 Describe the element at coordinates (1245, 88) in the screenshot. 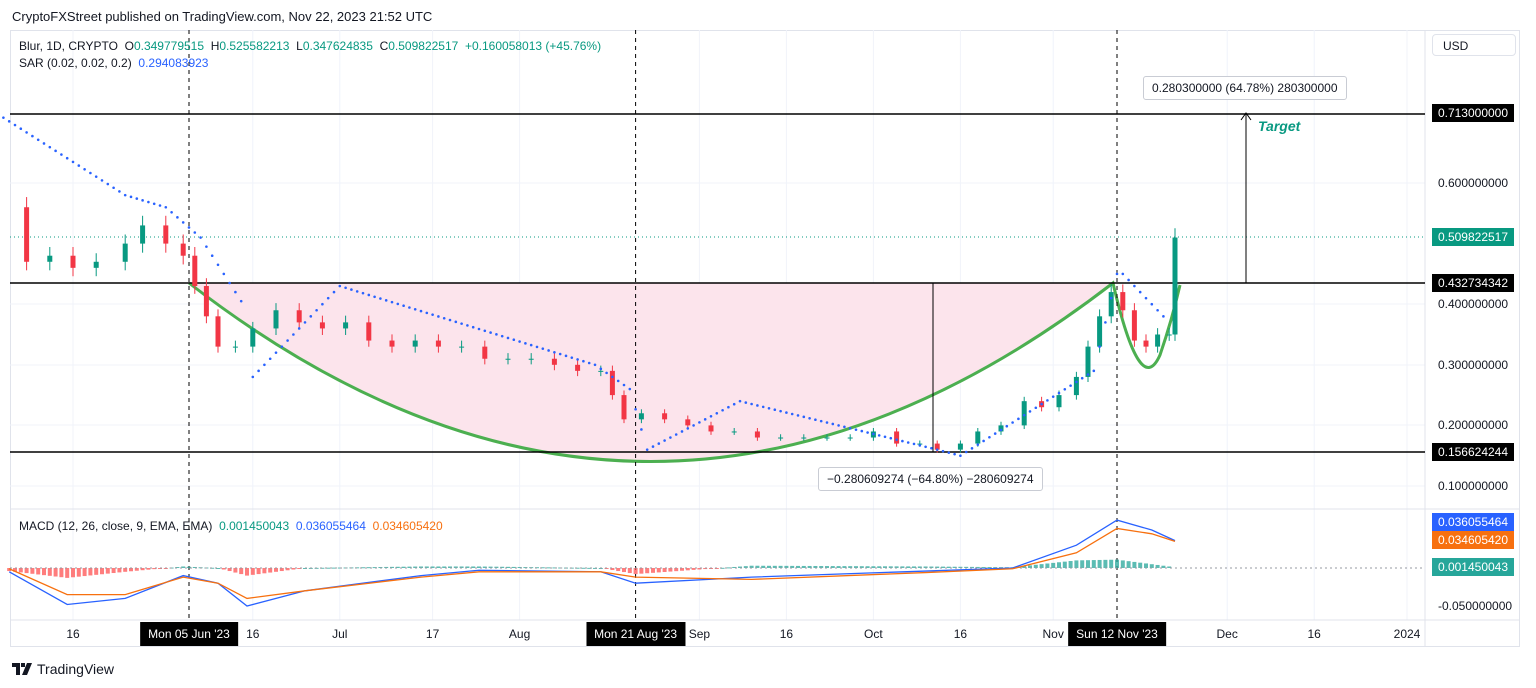

I see `up-measure-label: 0.280300000 (64.78%) 280300000` at that location.